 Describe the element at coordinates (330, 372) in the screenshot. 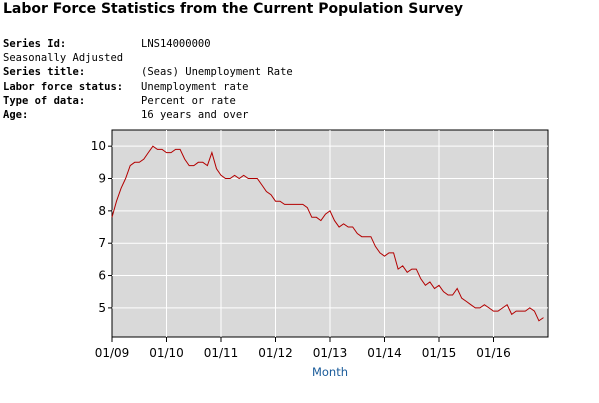

I see `x-axis-label: Month` at that location.